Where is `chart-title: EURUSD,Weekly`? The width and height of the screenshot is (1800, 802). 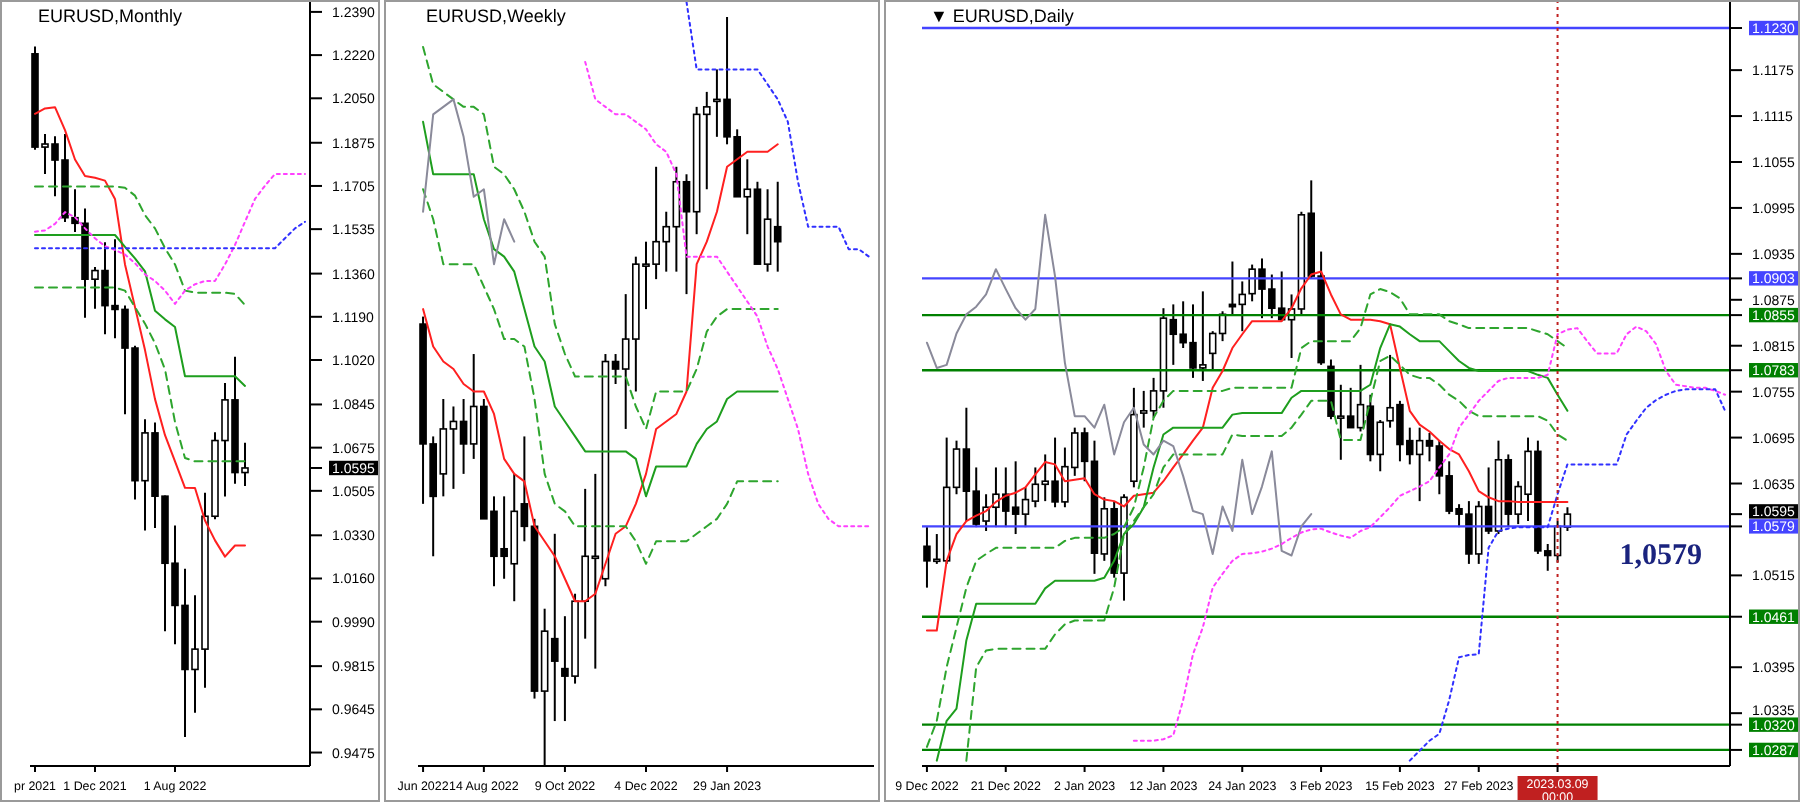 chart-title: EURUSD,Weekly is located at coordinates (496, 16).